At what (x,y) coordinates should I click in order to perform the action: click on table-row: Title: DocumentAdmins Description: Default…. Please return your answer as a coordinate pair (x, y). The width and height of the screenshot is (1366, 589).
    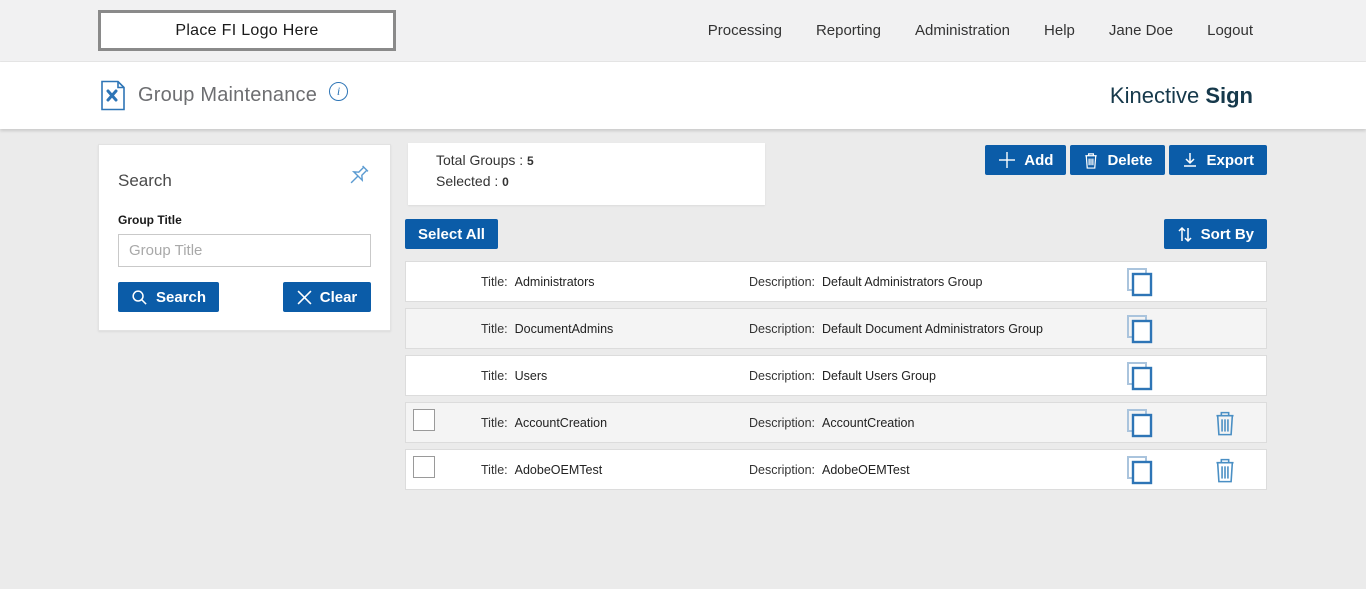
    Looking at the image, I should click on (836, 328).